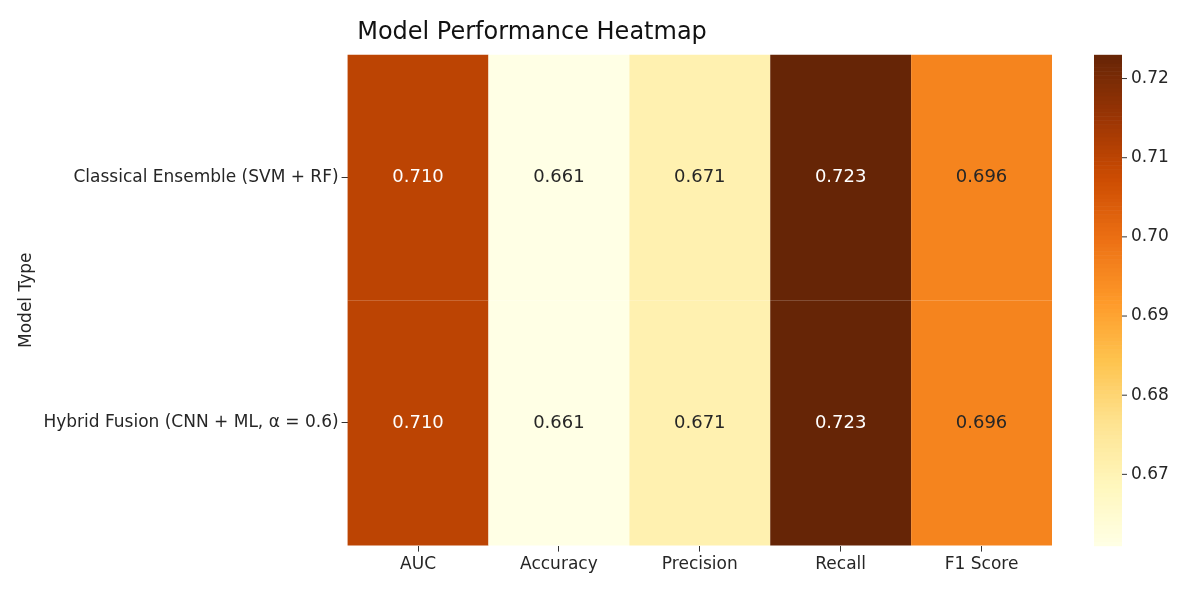 Image resolution: width=1180 pixels, height=590 pixels. I want to click on x-tick-label: AUC, so click(418, 563).